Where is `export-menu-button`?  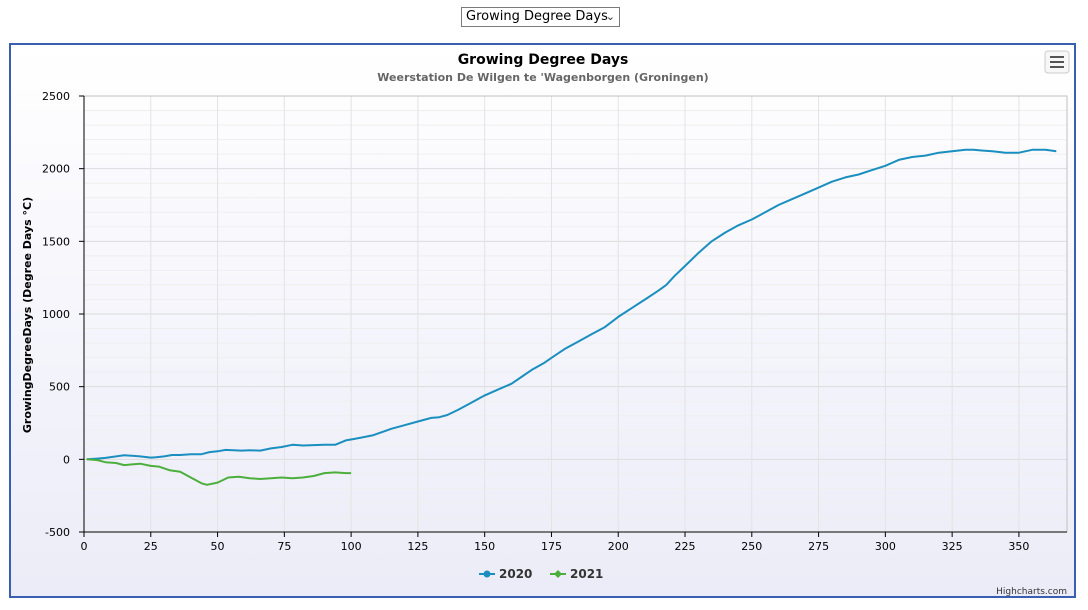 export-menu-button is located at coordinates (1057, 62).